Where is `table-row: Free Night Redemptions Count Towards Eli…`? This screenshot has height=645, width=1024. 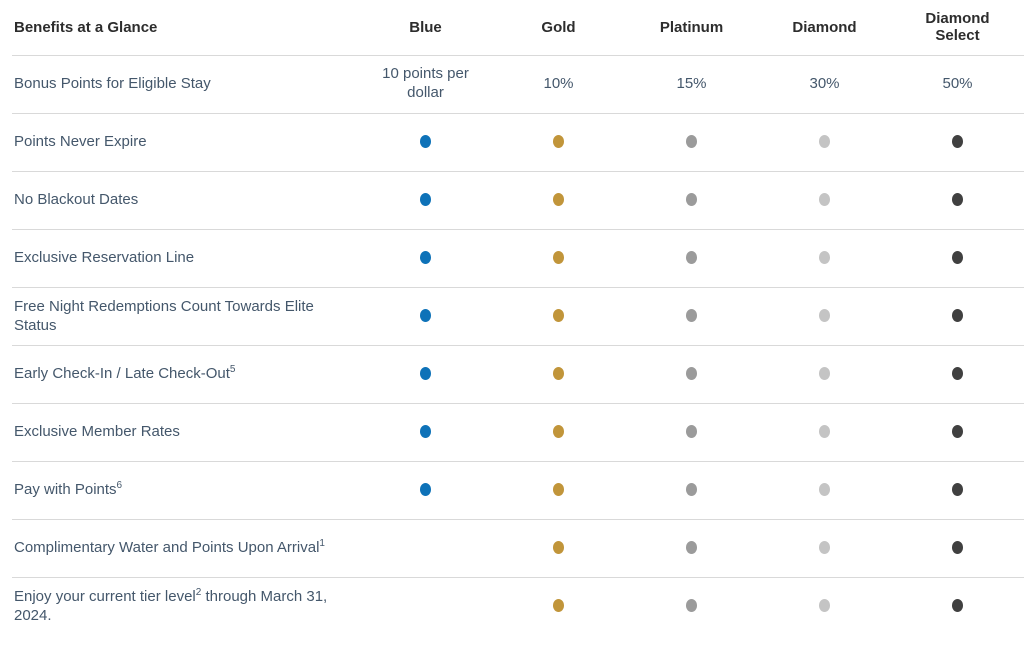 table-row: Free Night Redemptions Count Towards Eli… is located at coordinates (518, 315).